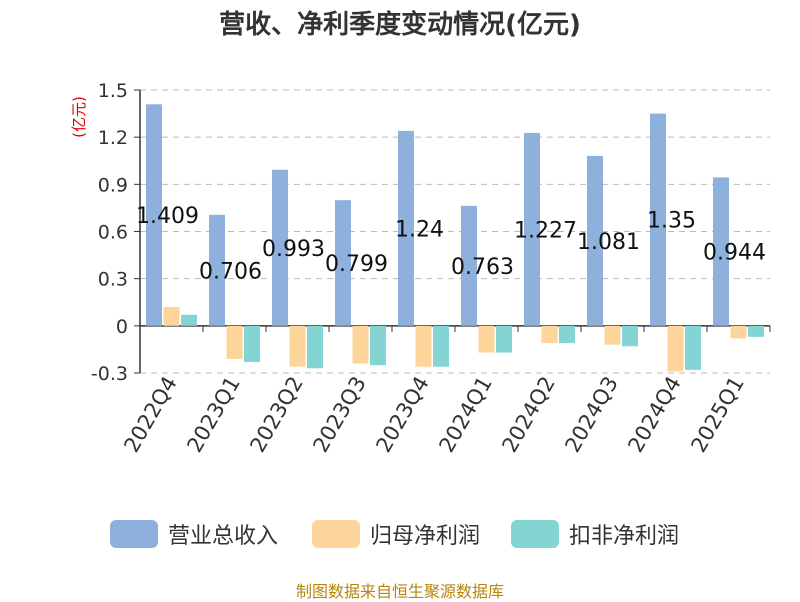  Describe the element at coordinates (567, 334) in the screenshot. I see `bar-2024Q2-s2` at that location.